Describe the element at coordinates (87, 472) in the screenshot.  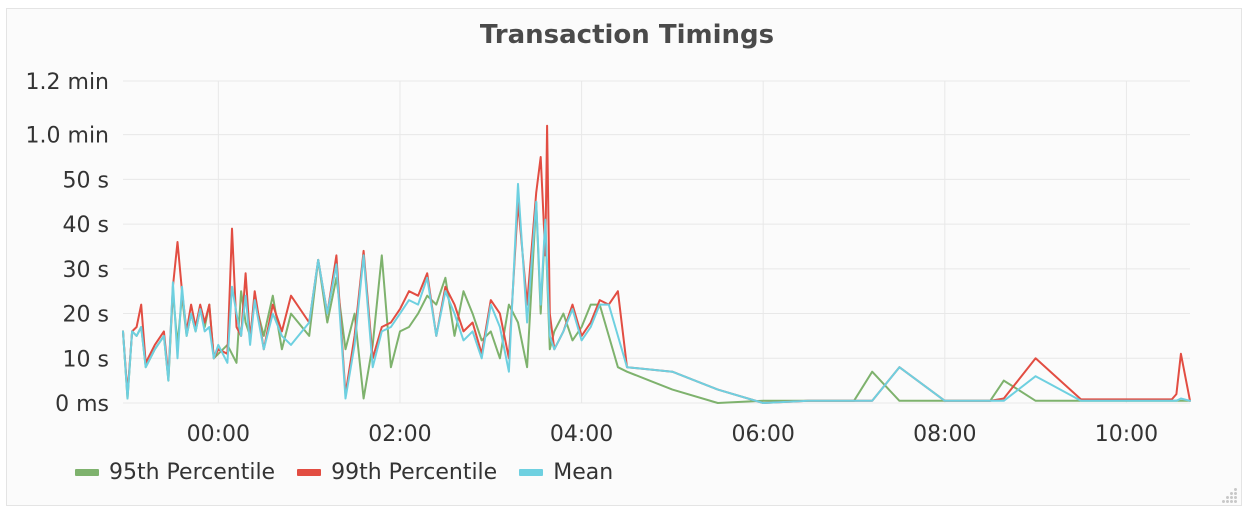
I see `legend-swatch-p95` at that location.